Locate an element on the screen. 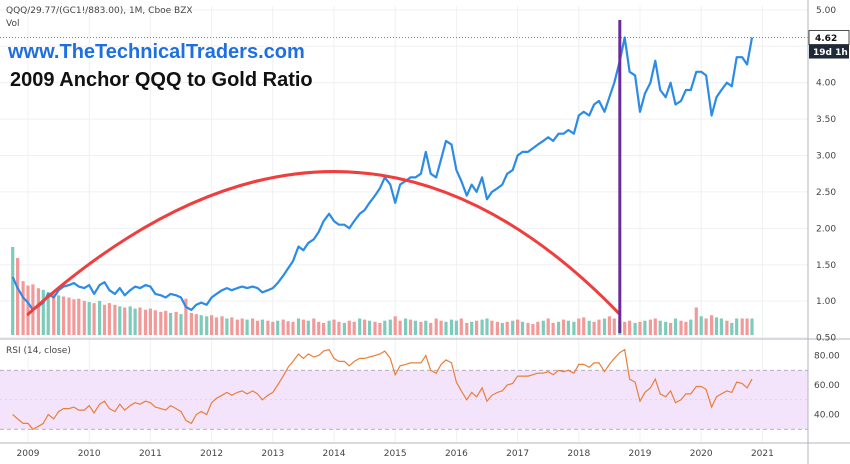 The width and height of the screenshot is (850, 464). rsi-axis-ticks: 80.00 60.00 40.00 is located at coordinates (827, 386).